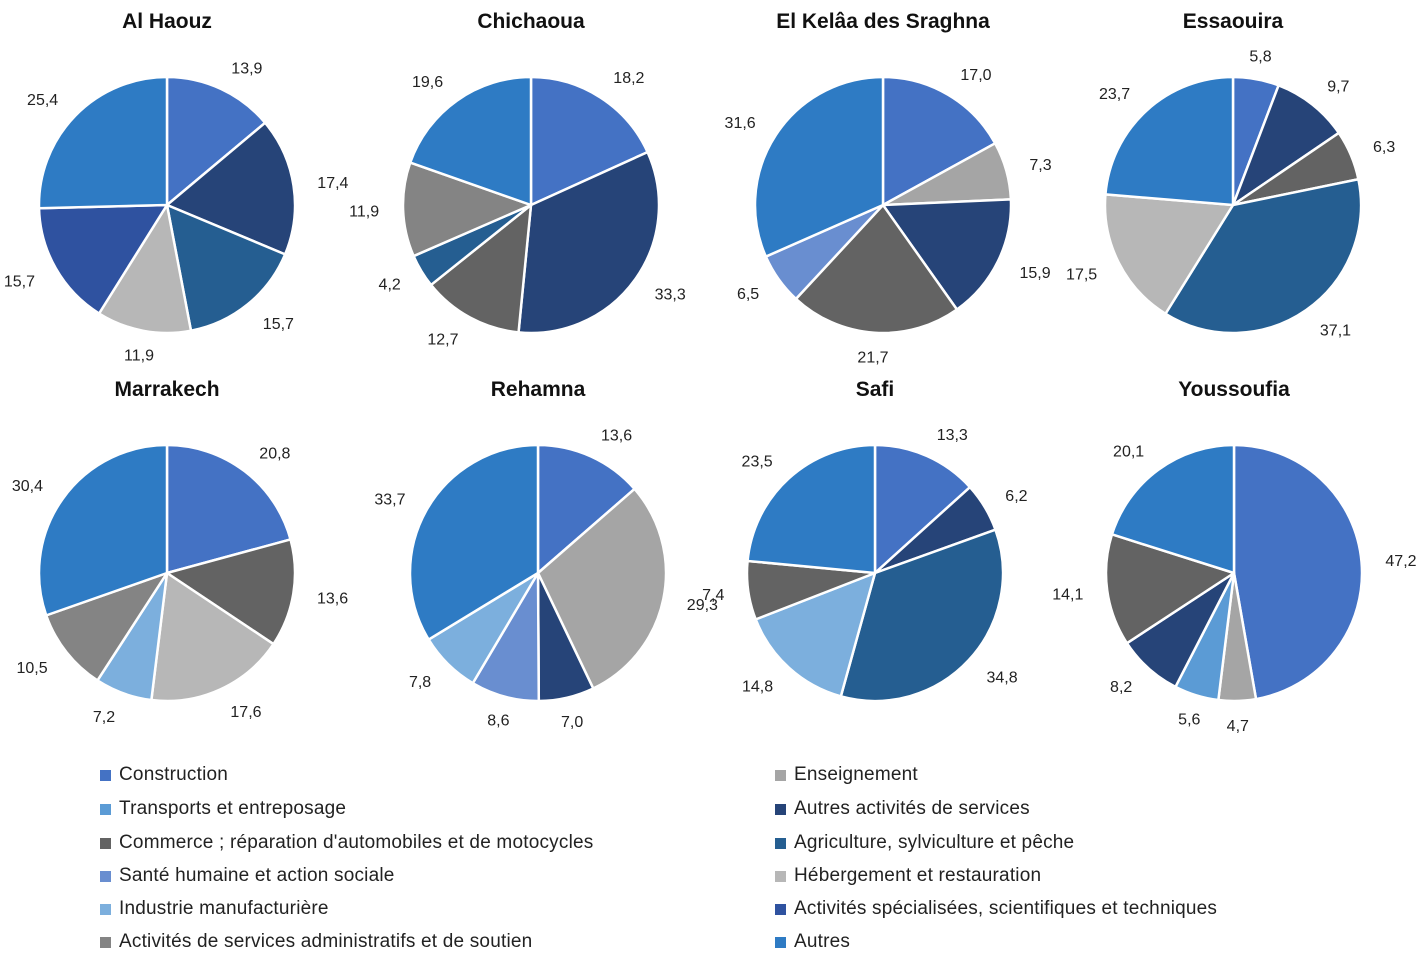 The image size is (1427, 953). Describe the element at coordinates (702, 605) in the screenshot. I see `data-label: 29,3` at that location.